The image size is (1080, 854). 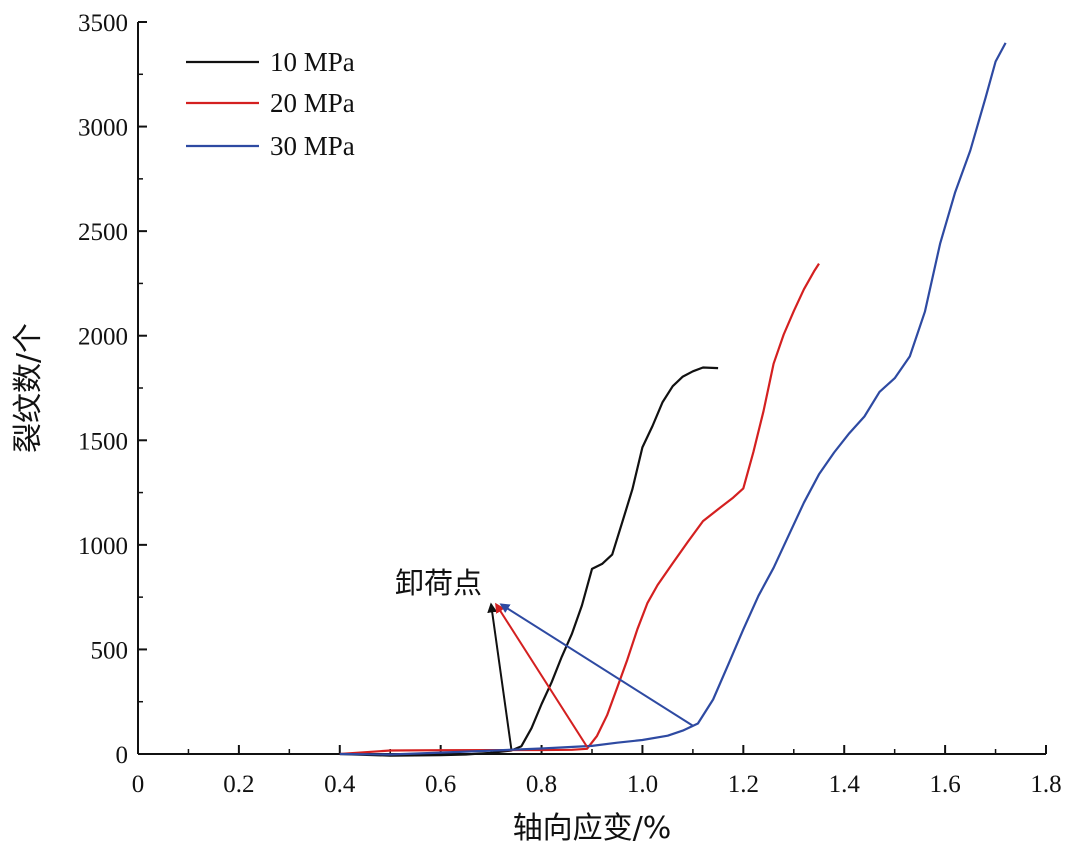 I want to click on y-axis-title: 裂纹数/个, so click(x=28, y=388).